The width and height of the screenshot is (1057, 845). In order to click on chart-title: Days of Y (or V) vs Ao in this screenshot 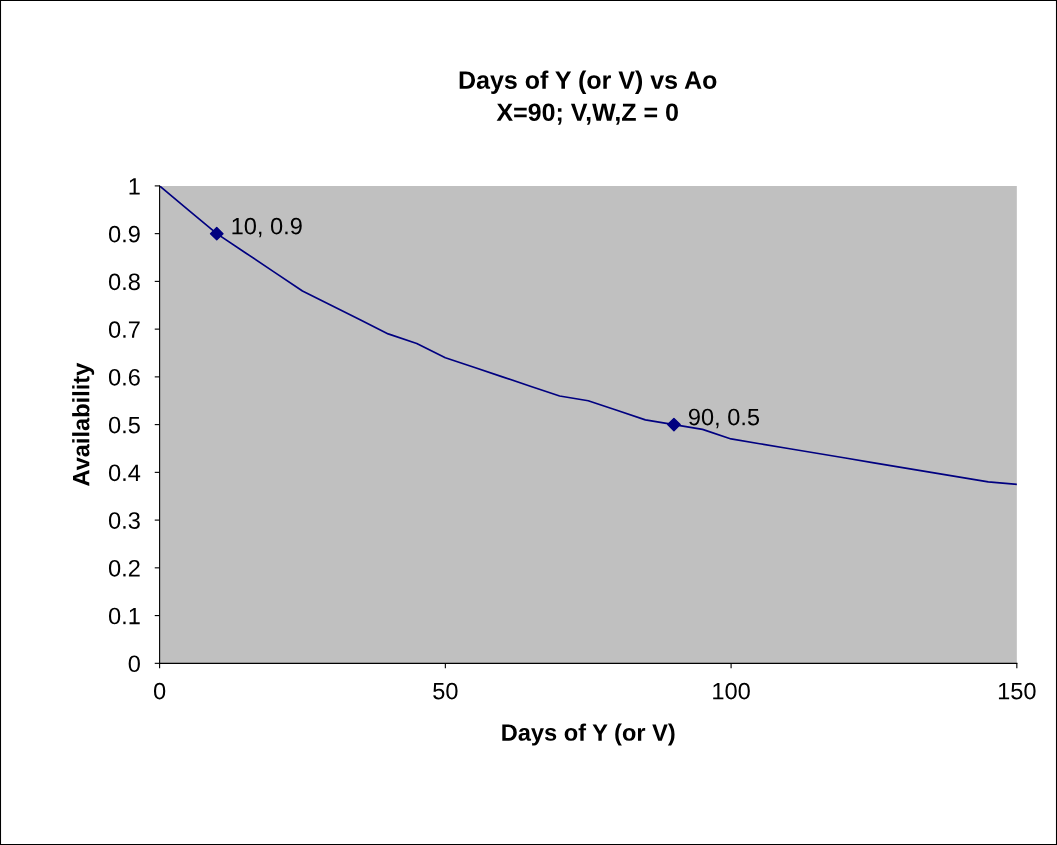, I will do `click(588, 82)`.